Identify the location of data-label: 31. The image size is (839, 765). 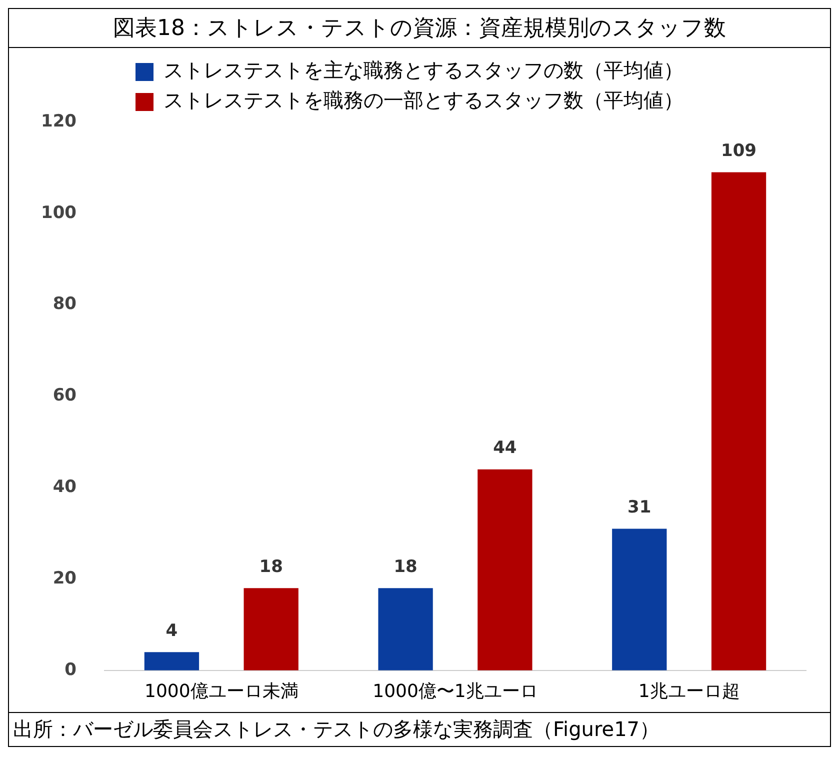
(640, 508).